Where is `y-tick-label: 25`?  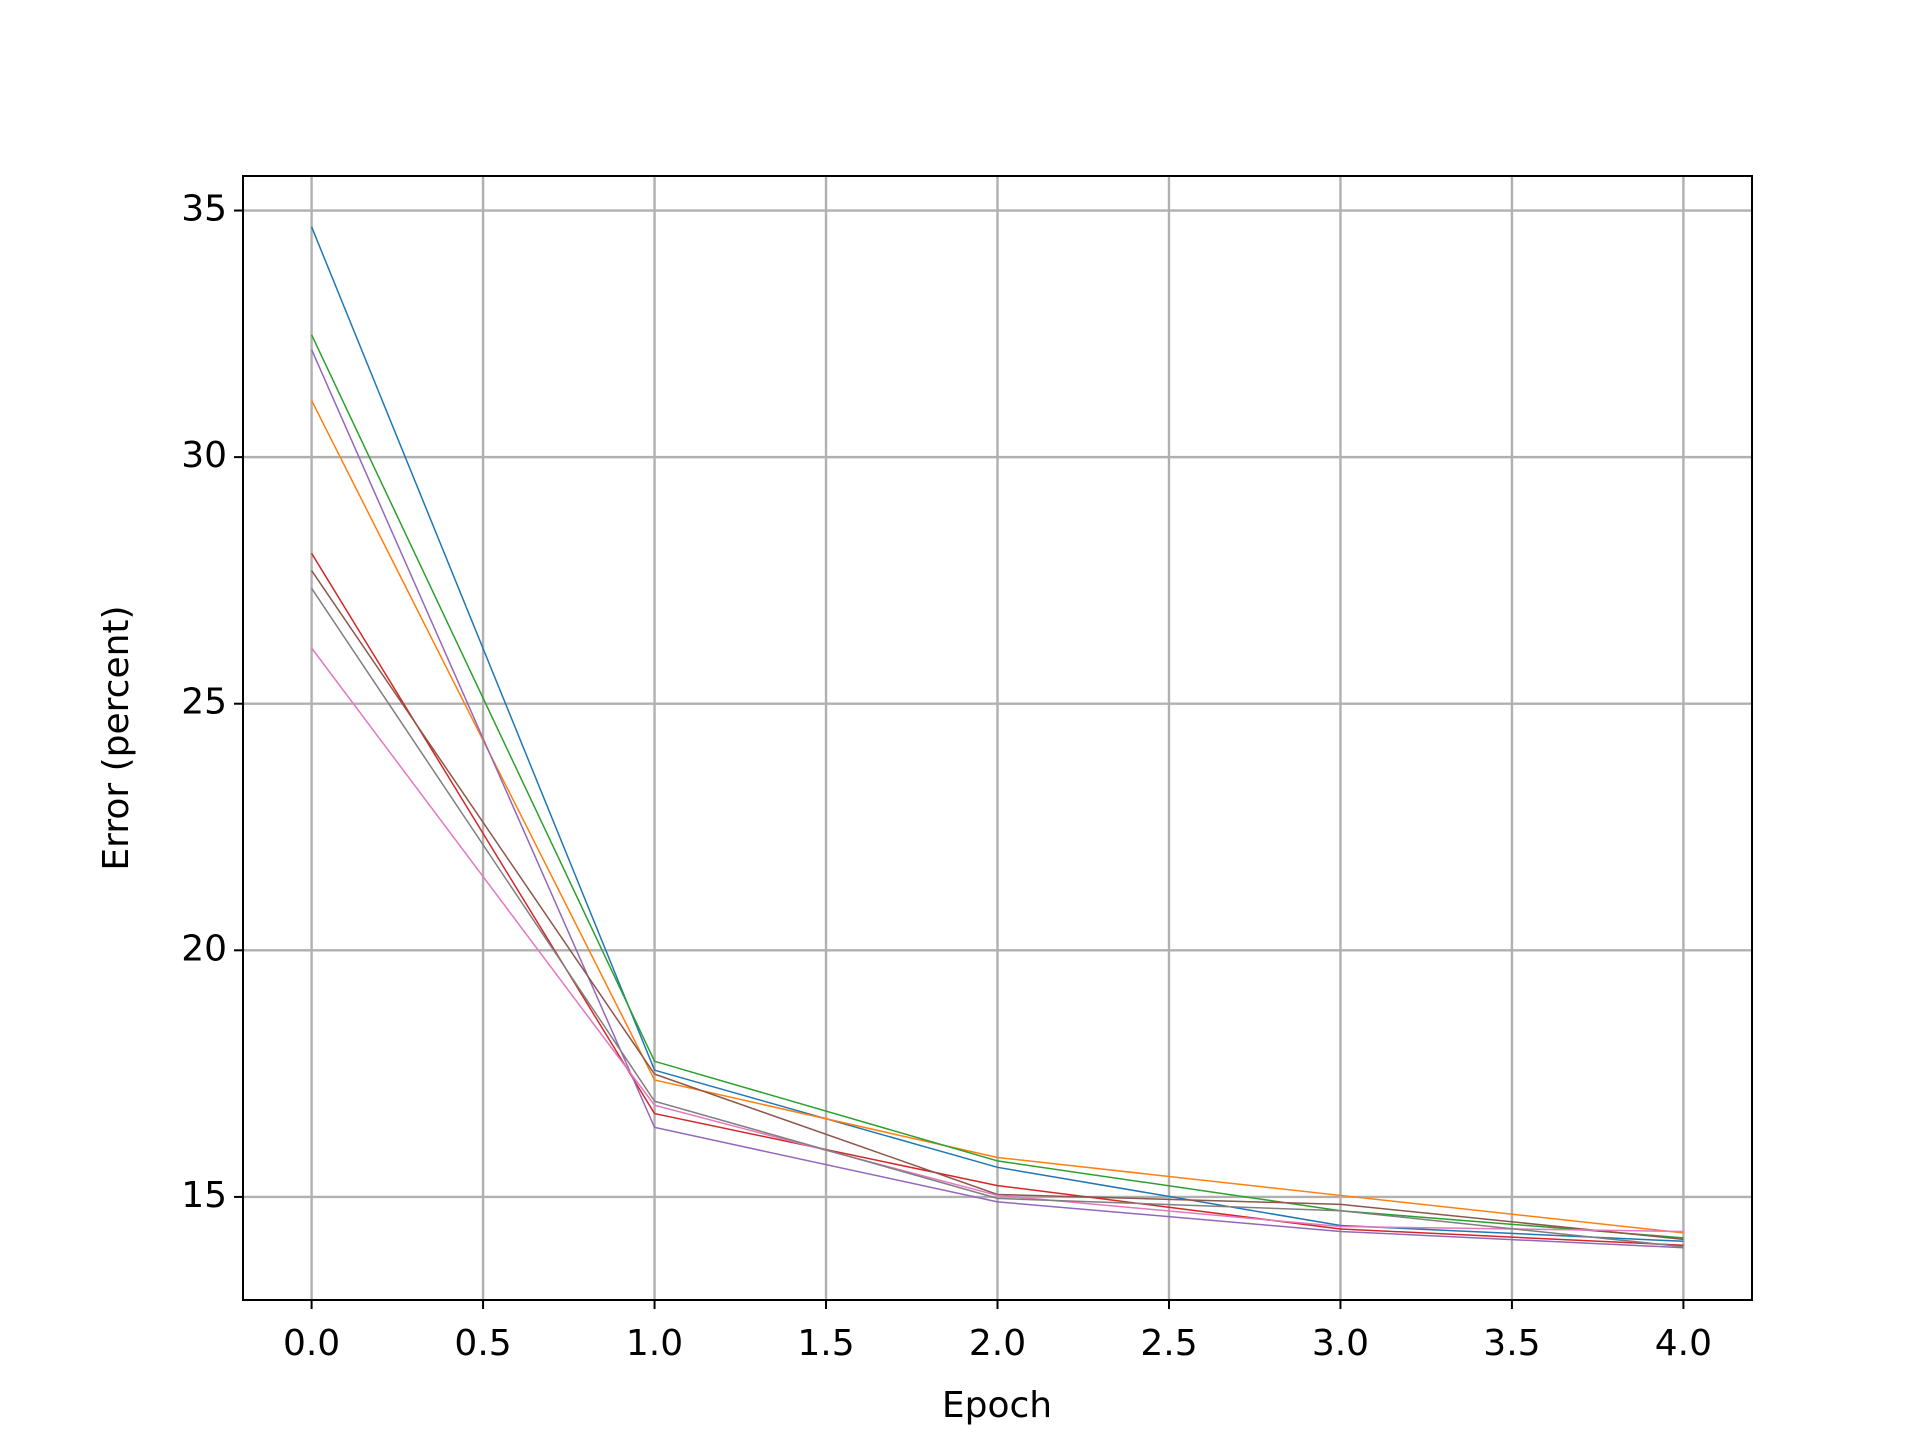 y-tick-label: 25 is located at coordinates (204, 702).